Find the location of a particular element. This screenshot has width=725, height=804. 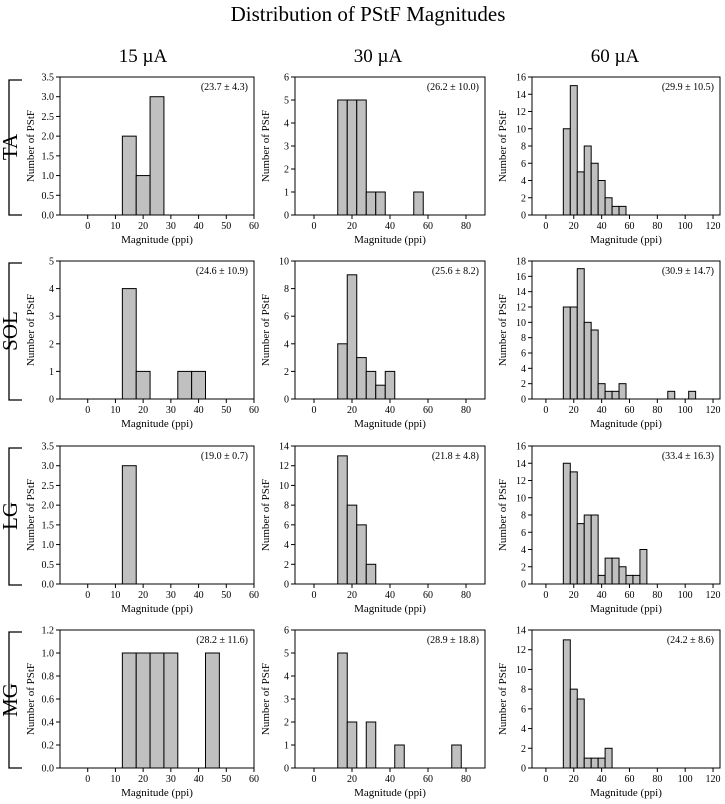

column-header-60ua: 60 µA is located at coordinates (615, 56).